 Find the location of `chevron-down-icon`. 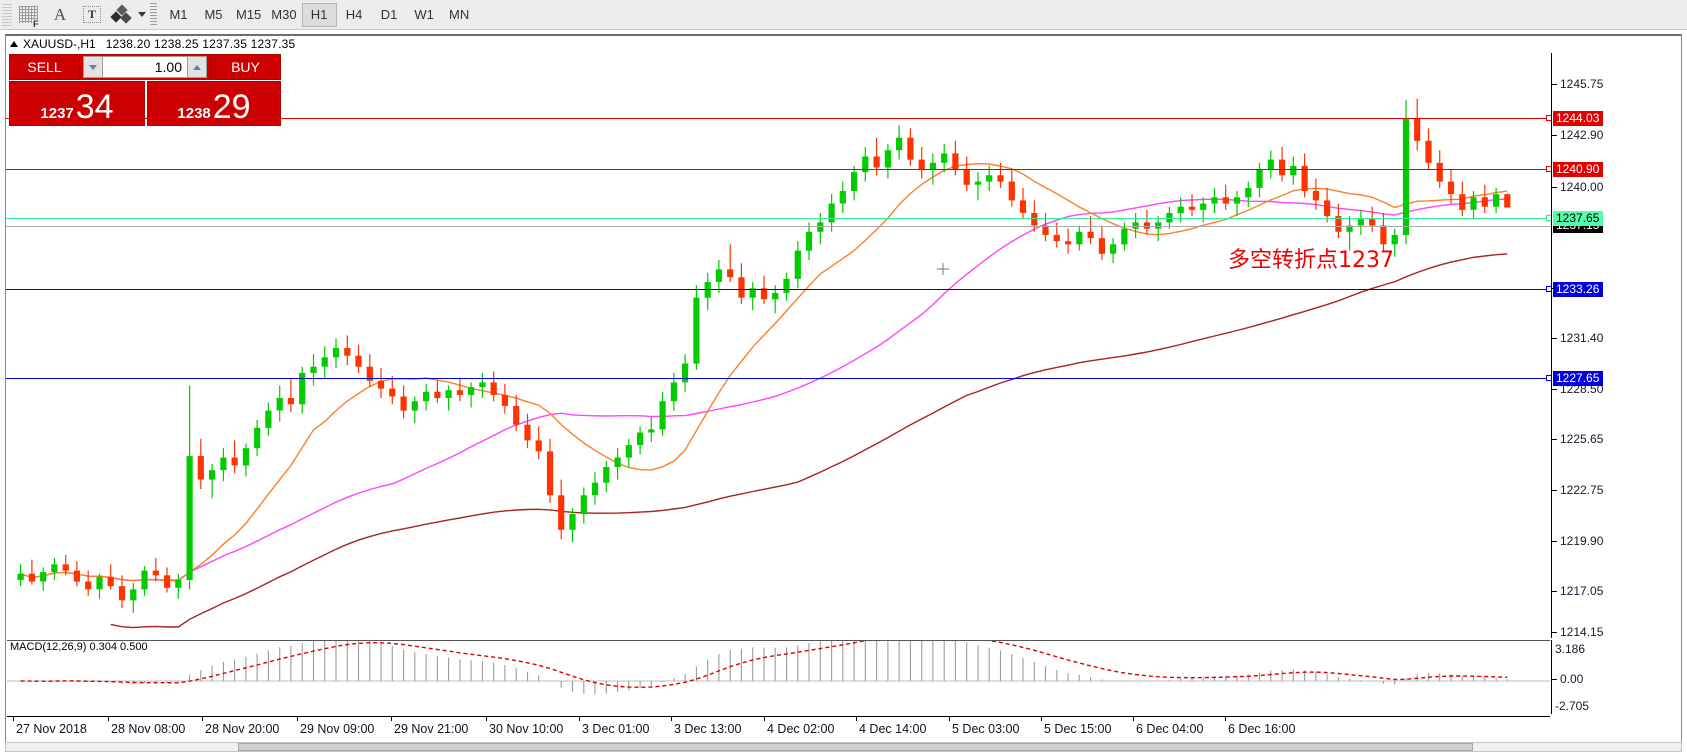

chevron-down-icon is located at coordinates (141, 15).